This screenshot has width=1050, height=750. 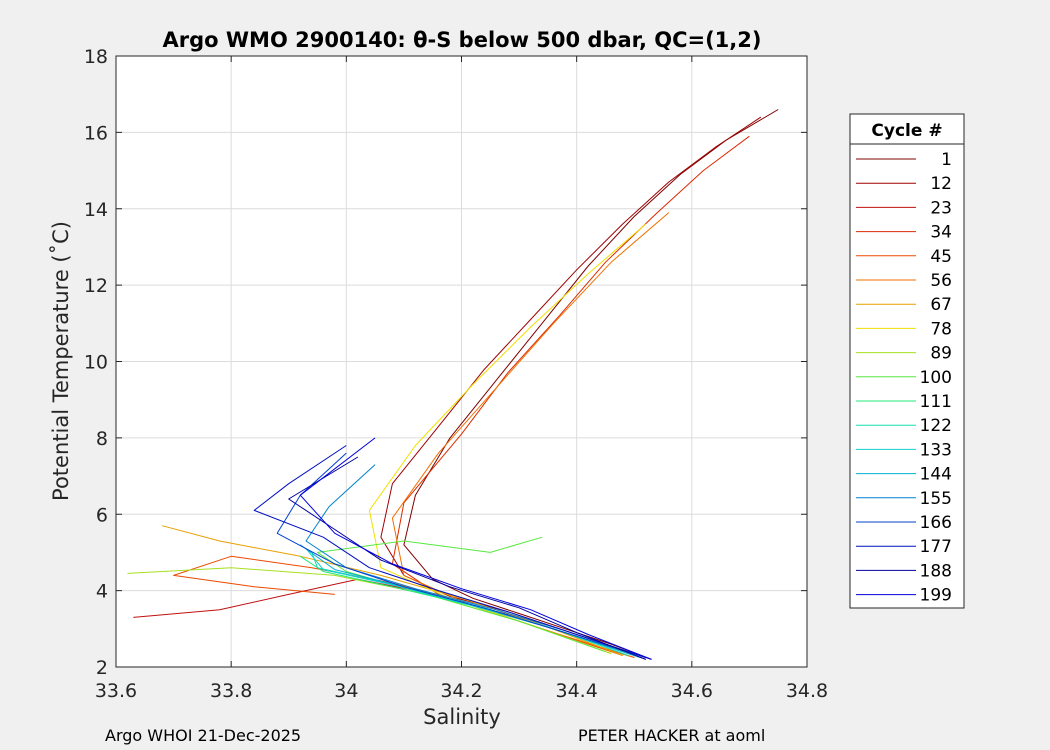 What do you see at coordinates (461, 691) in the screenshot?
I see `x-tick-label: 34.2` at bounding box center [461, 691].